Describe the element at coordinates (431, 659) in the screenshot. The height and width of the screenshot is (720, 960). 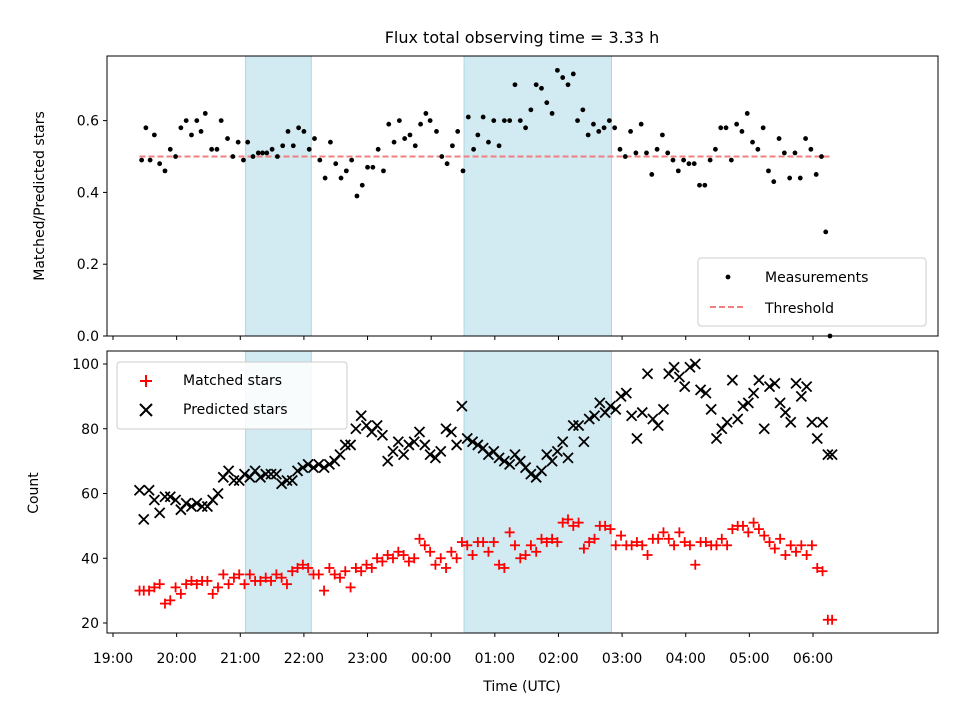
I see `x-tick-label: 00:00` at that location.